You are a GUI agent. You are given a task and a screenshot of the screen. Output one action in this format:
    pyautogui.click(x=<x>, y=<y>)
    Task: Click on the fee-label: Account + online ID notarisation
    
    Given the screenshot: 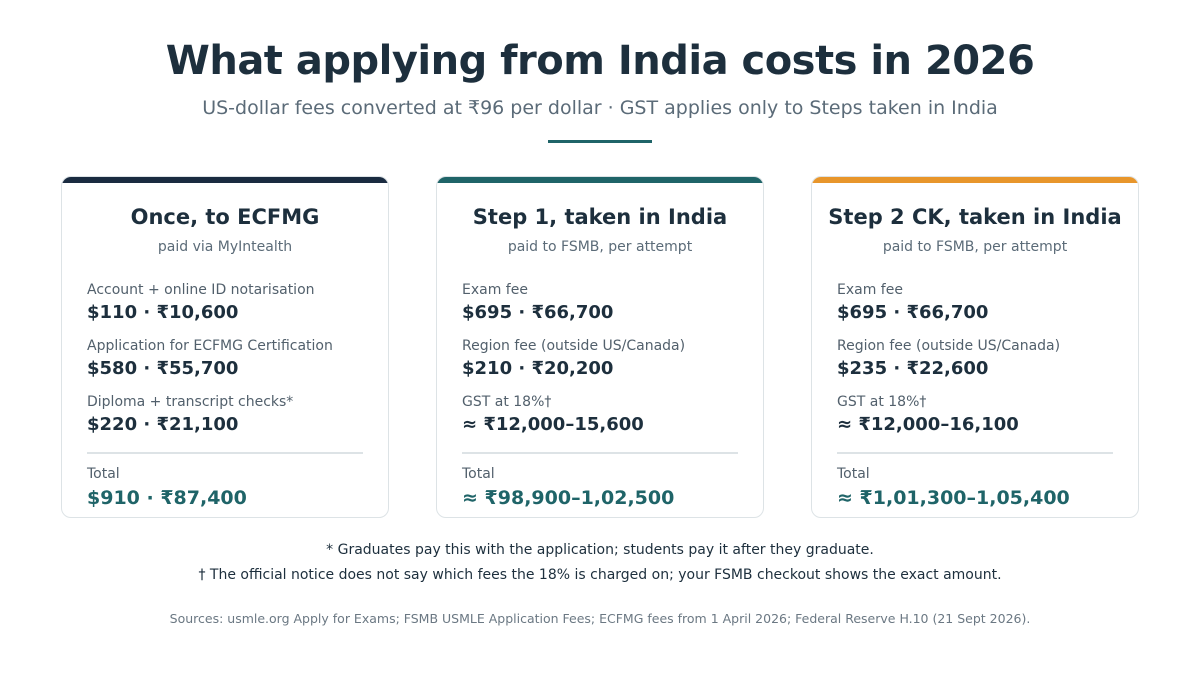 What is the action you would take?
    pyautogui.click(x=201, y=290)
    